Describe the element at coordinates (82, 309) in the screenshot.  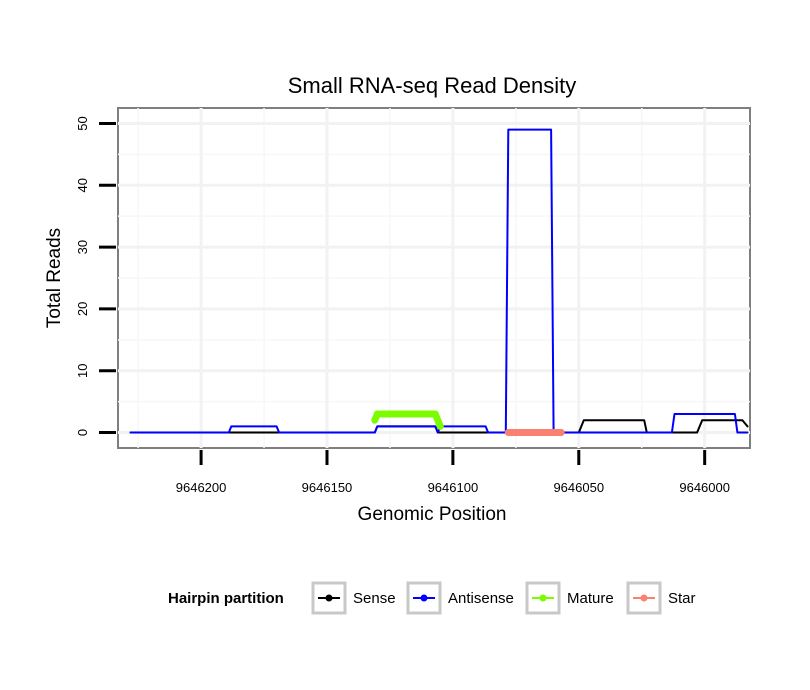
I see `y-tick-label: 20` at that location.